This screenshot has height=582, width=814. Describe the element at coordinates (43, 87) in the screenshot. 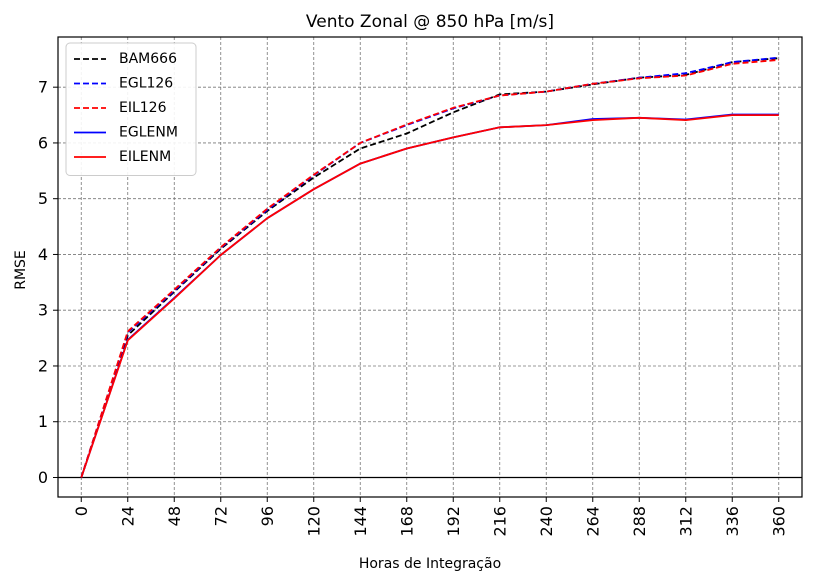

I see `y-tick-label: 7` at that location.